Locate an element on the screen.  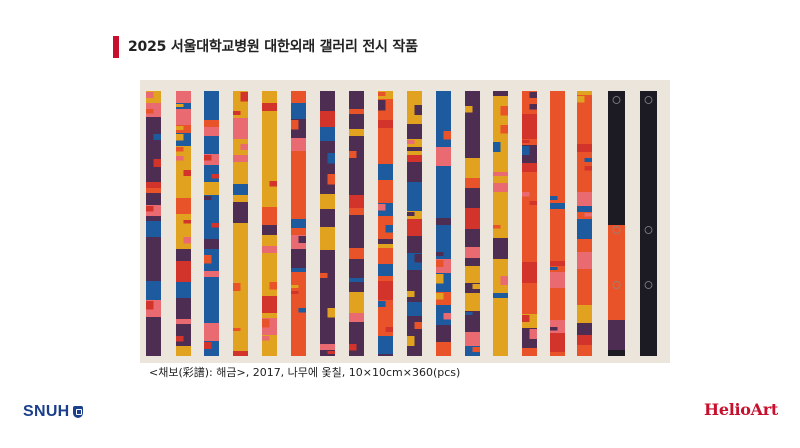
engraved-mark is located at coordinates (616, 100).